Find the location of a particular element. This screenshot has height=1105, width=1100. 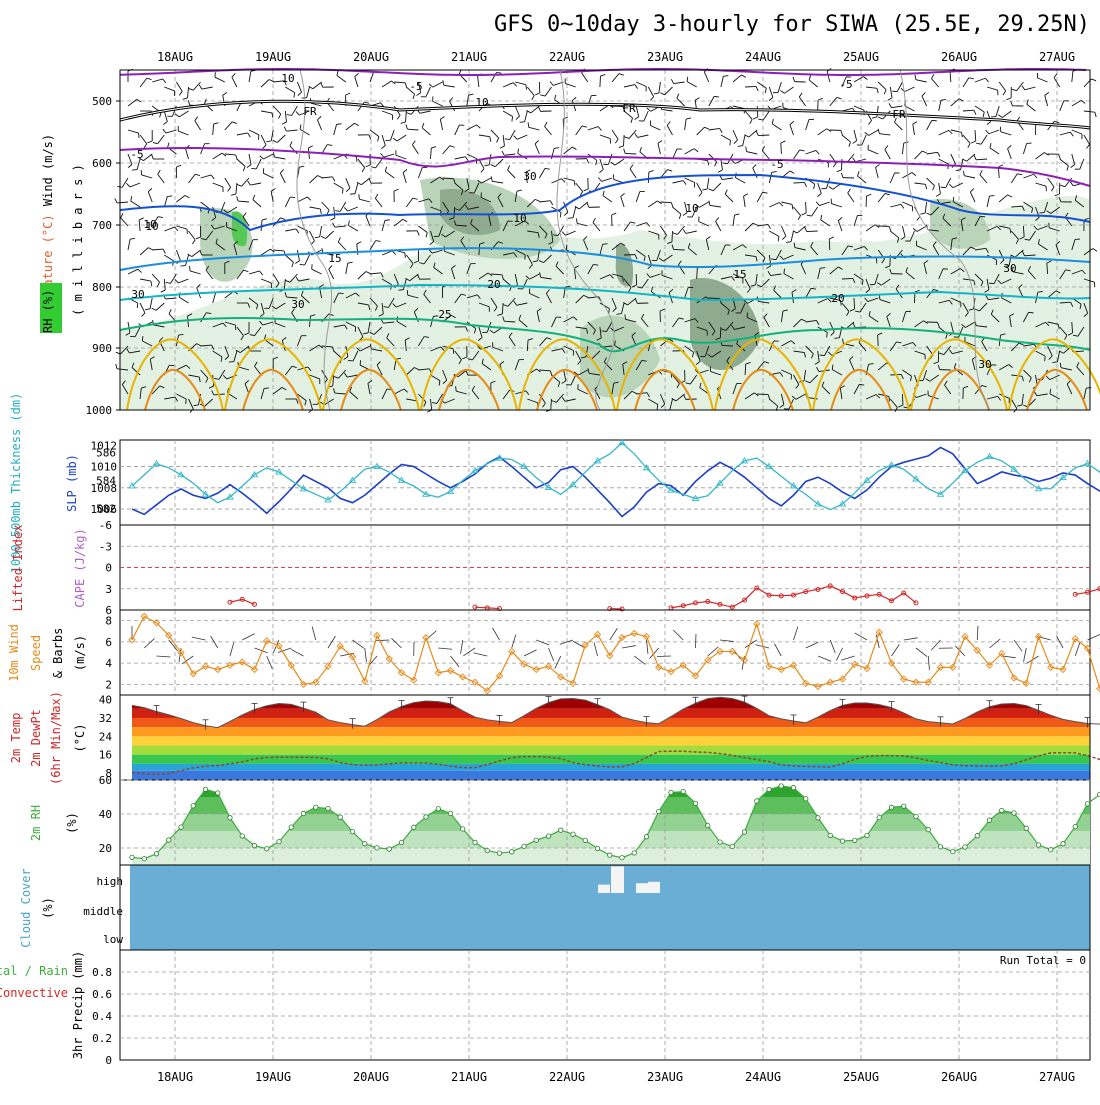

temp2m-tick: 16 is located at coordinates (105, 755).